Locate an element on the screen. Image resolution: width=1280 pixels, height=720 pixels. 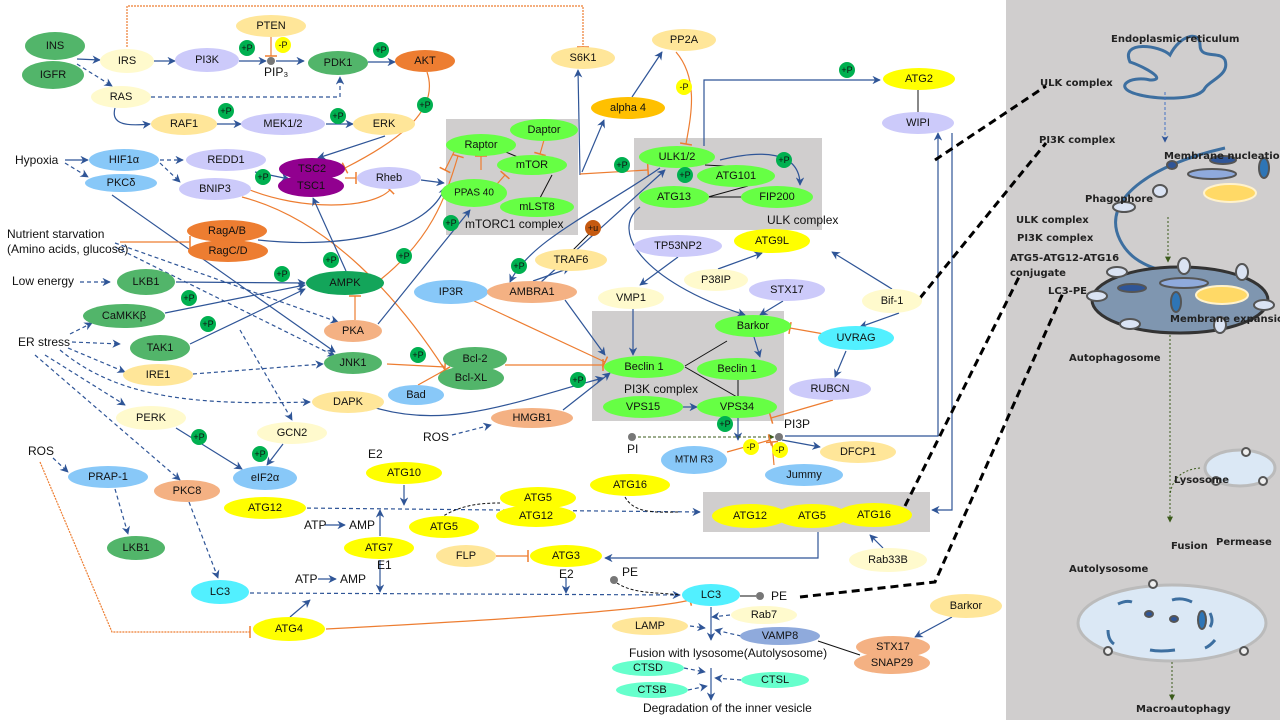
node-pka: PKA is located at coordinates (353, 331).